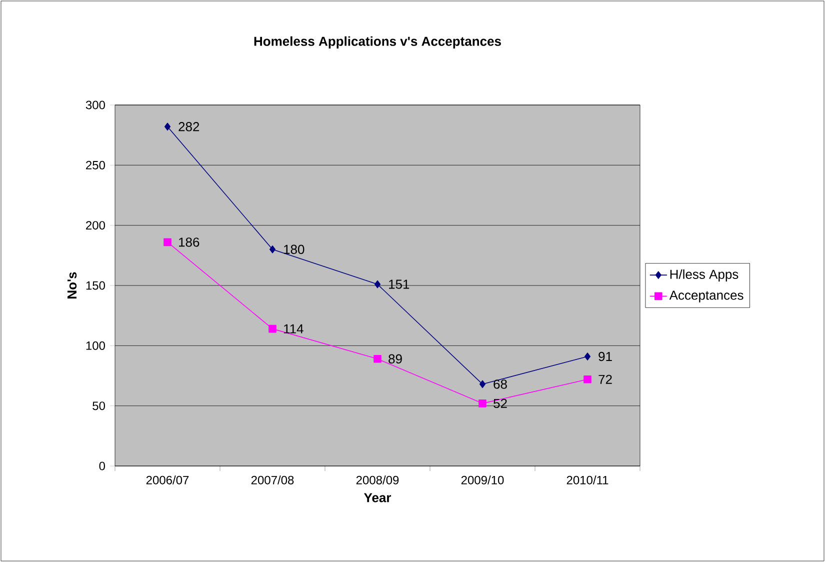 This screenshot has width=826, height=562. I want to click on y-tick-label: 100, so click(95, 345).